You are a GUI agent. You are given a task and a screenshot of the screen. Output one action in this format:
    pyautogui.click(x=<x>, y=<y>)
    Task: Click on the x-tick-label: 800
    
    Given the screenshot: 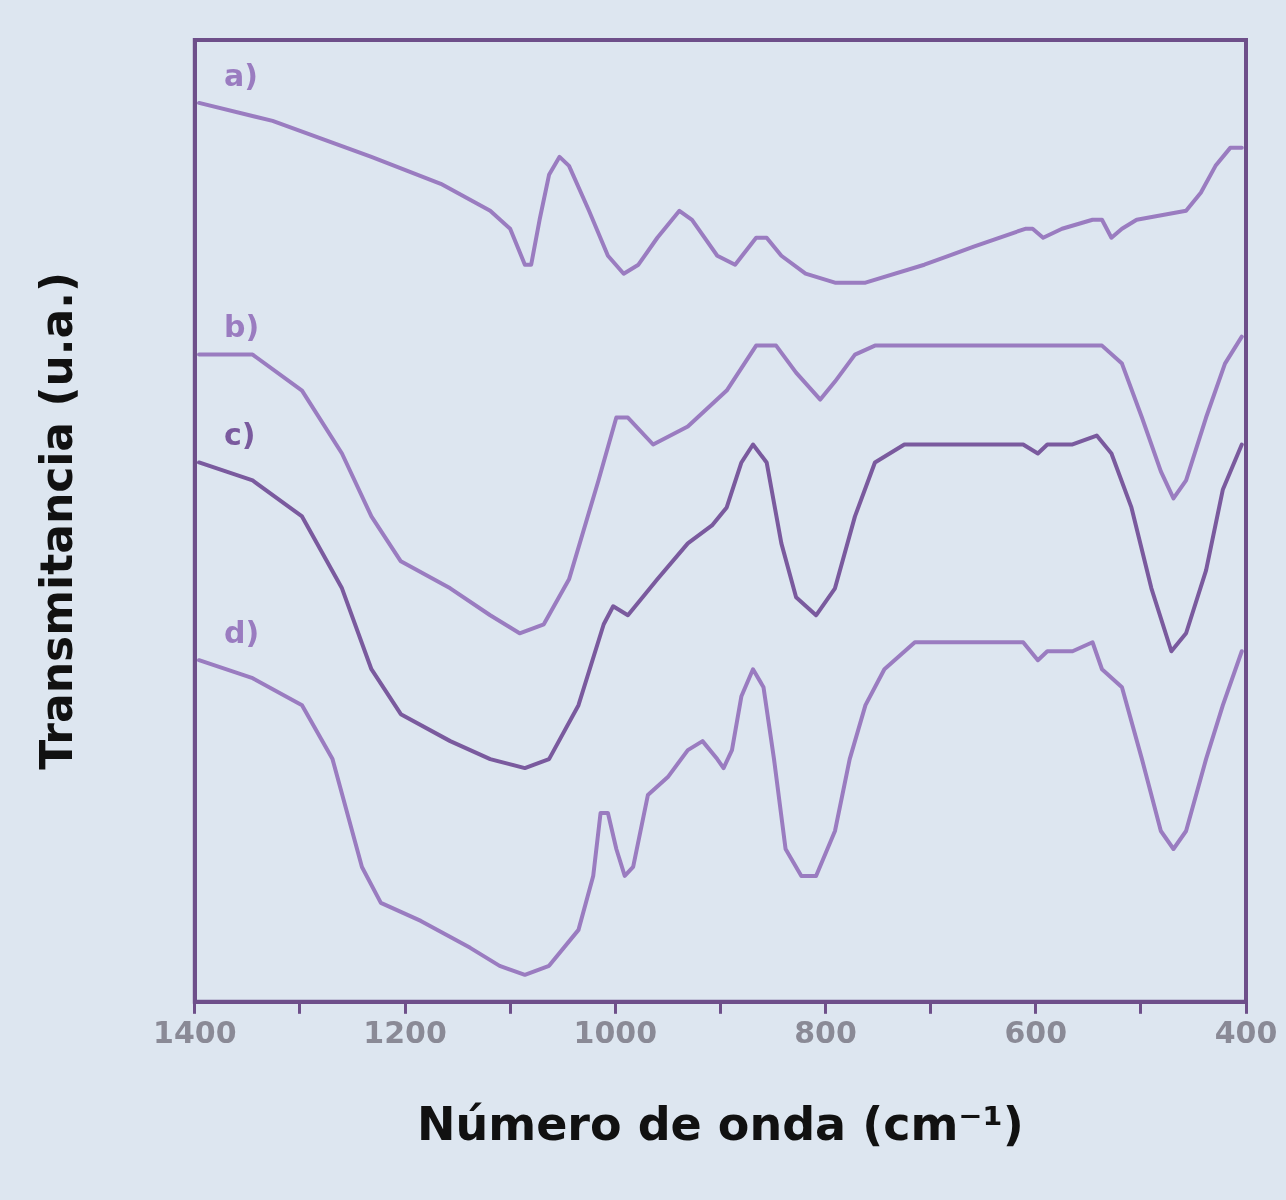 What is the action you would take?
    pyautogui.click(x=825, y=1032)
    